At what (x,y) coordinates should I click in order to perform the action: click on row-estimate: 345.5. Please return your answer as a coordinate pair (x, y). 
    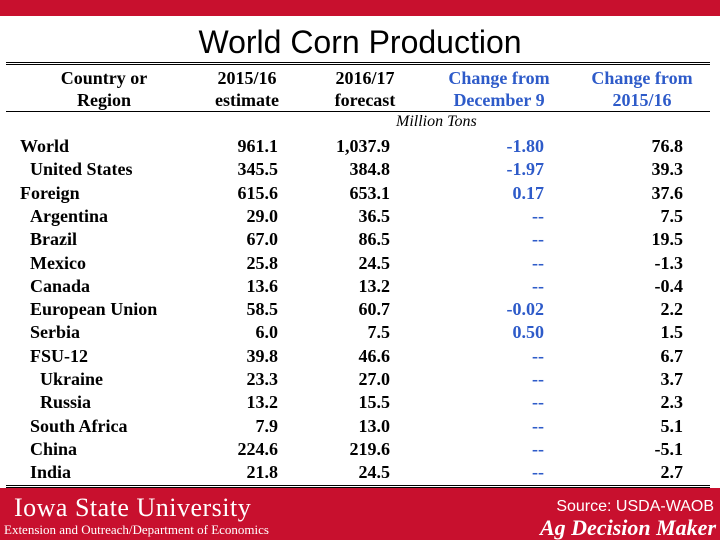
    Looking at the image, I should click on (258, 169).